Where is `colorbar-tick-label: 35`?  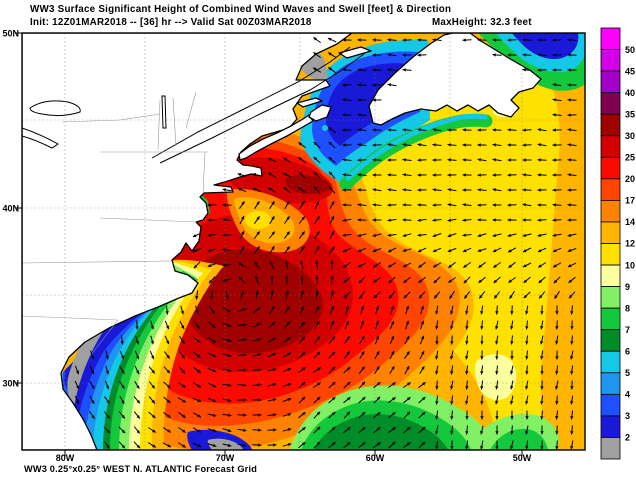
colorbar-tick-label: 35 is located at coordinates (630, 114).